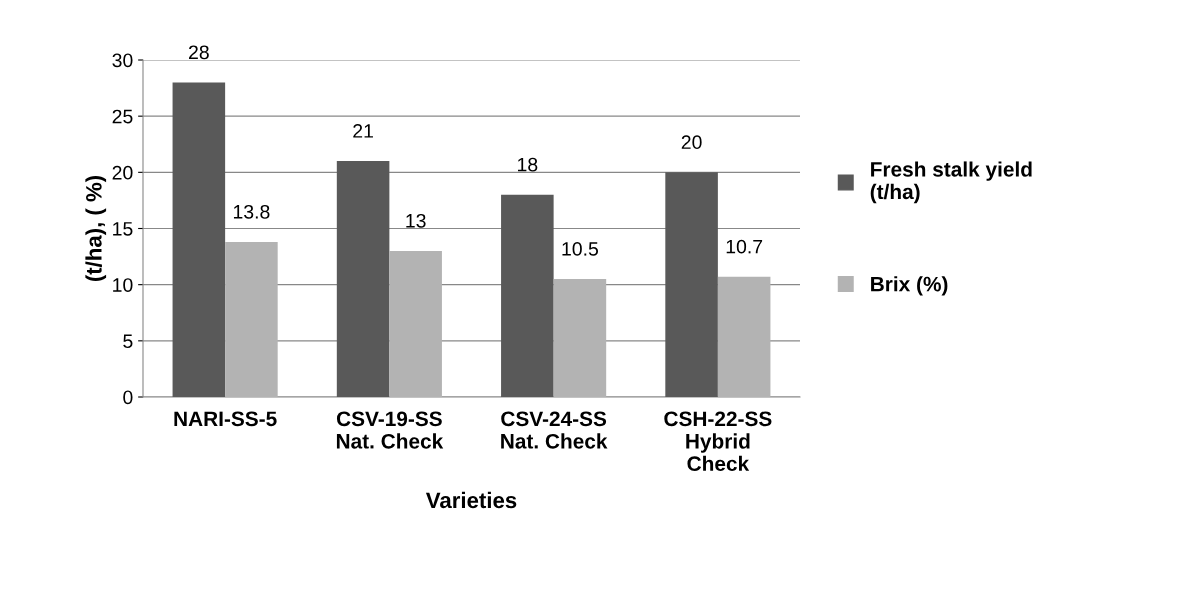 This screenshot has width=1203, height=603. I want to click on data-label: 10.5, so click(580, 248).